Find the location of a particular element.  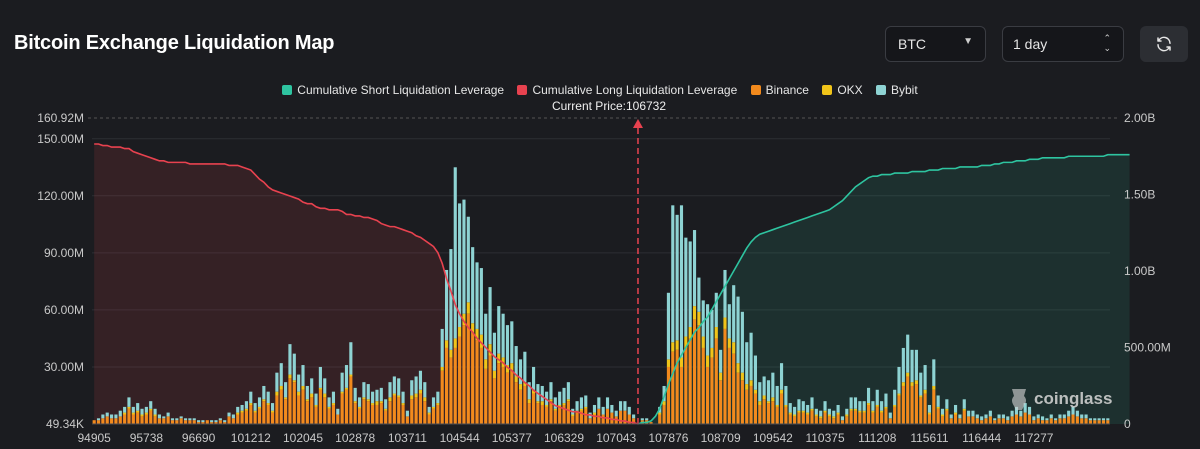

y-right-tick-label: 500.00M is located at coordinates (1147, 348).